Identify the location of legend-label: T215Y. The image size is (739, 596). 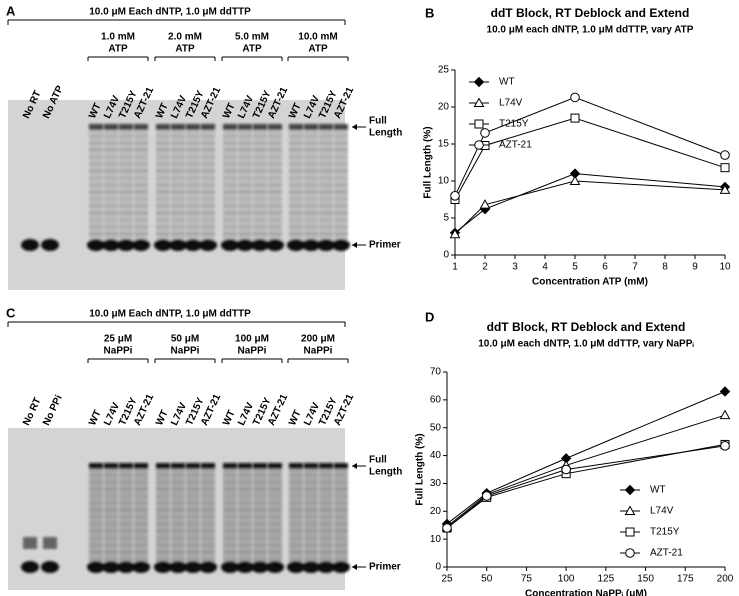
(514, 124).